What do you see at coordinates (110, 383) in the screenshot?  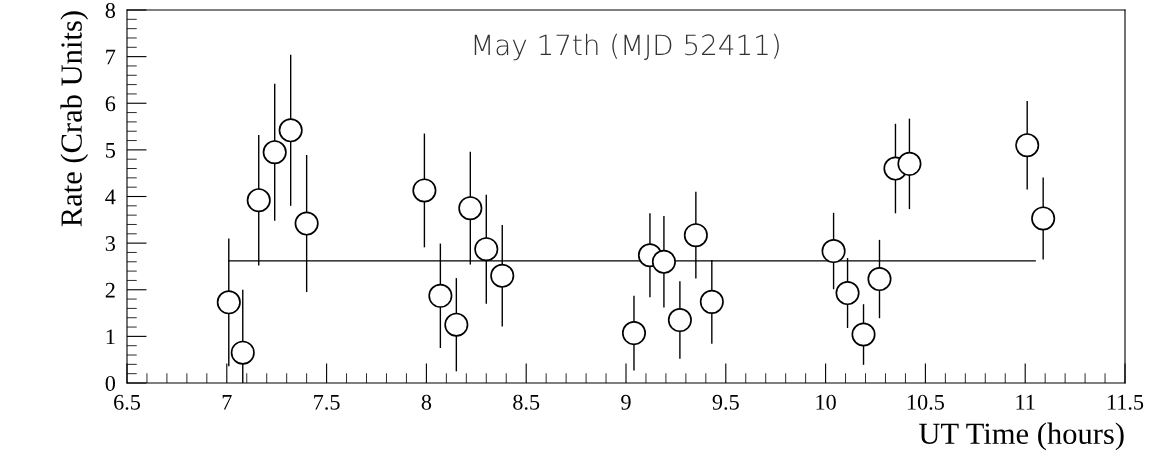 I see `y-tick-label: 0` at bounding box center [110, 383].